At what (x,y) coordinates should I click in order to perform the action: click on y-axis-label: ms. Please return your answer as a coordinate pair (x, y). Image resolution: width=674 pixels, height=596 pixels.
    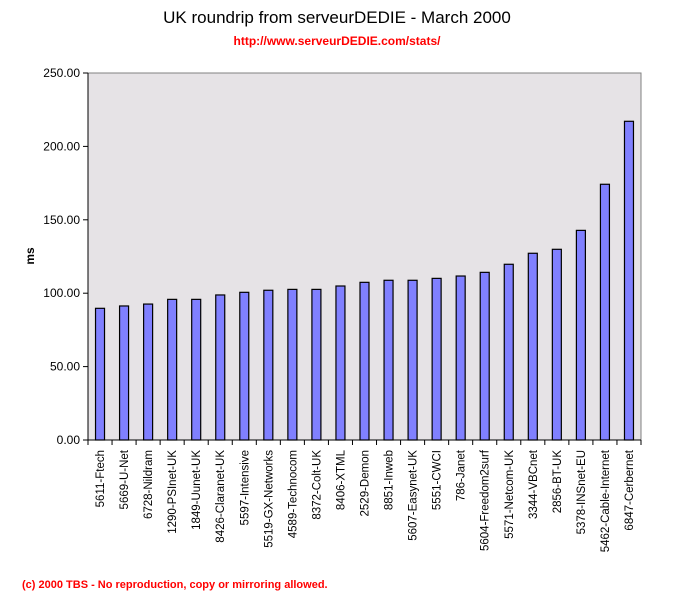
    Looking at the image, I should click on (30, 256).